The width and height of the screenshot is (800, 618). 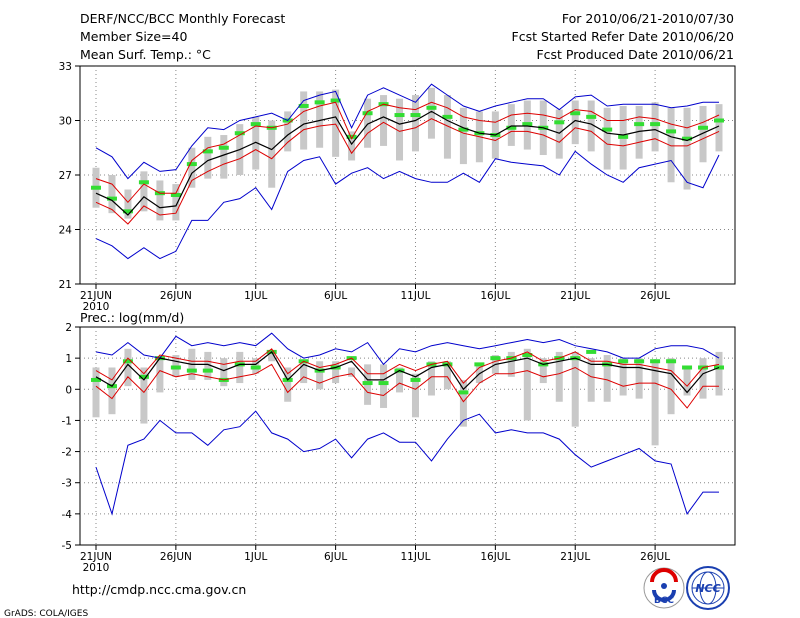 I want to click on ncc-logo: NCC, so click(x=708, y=588).